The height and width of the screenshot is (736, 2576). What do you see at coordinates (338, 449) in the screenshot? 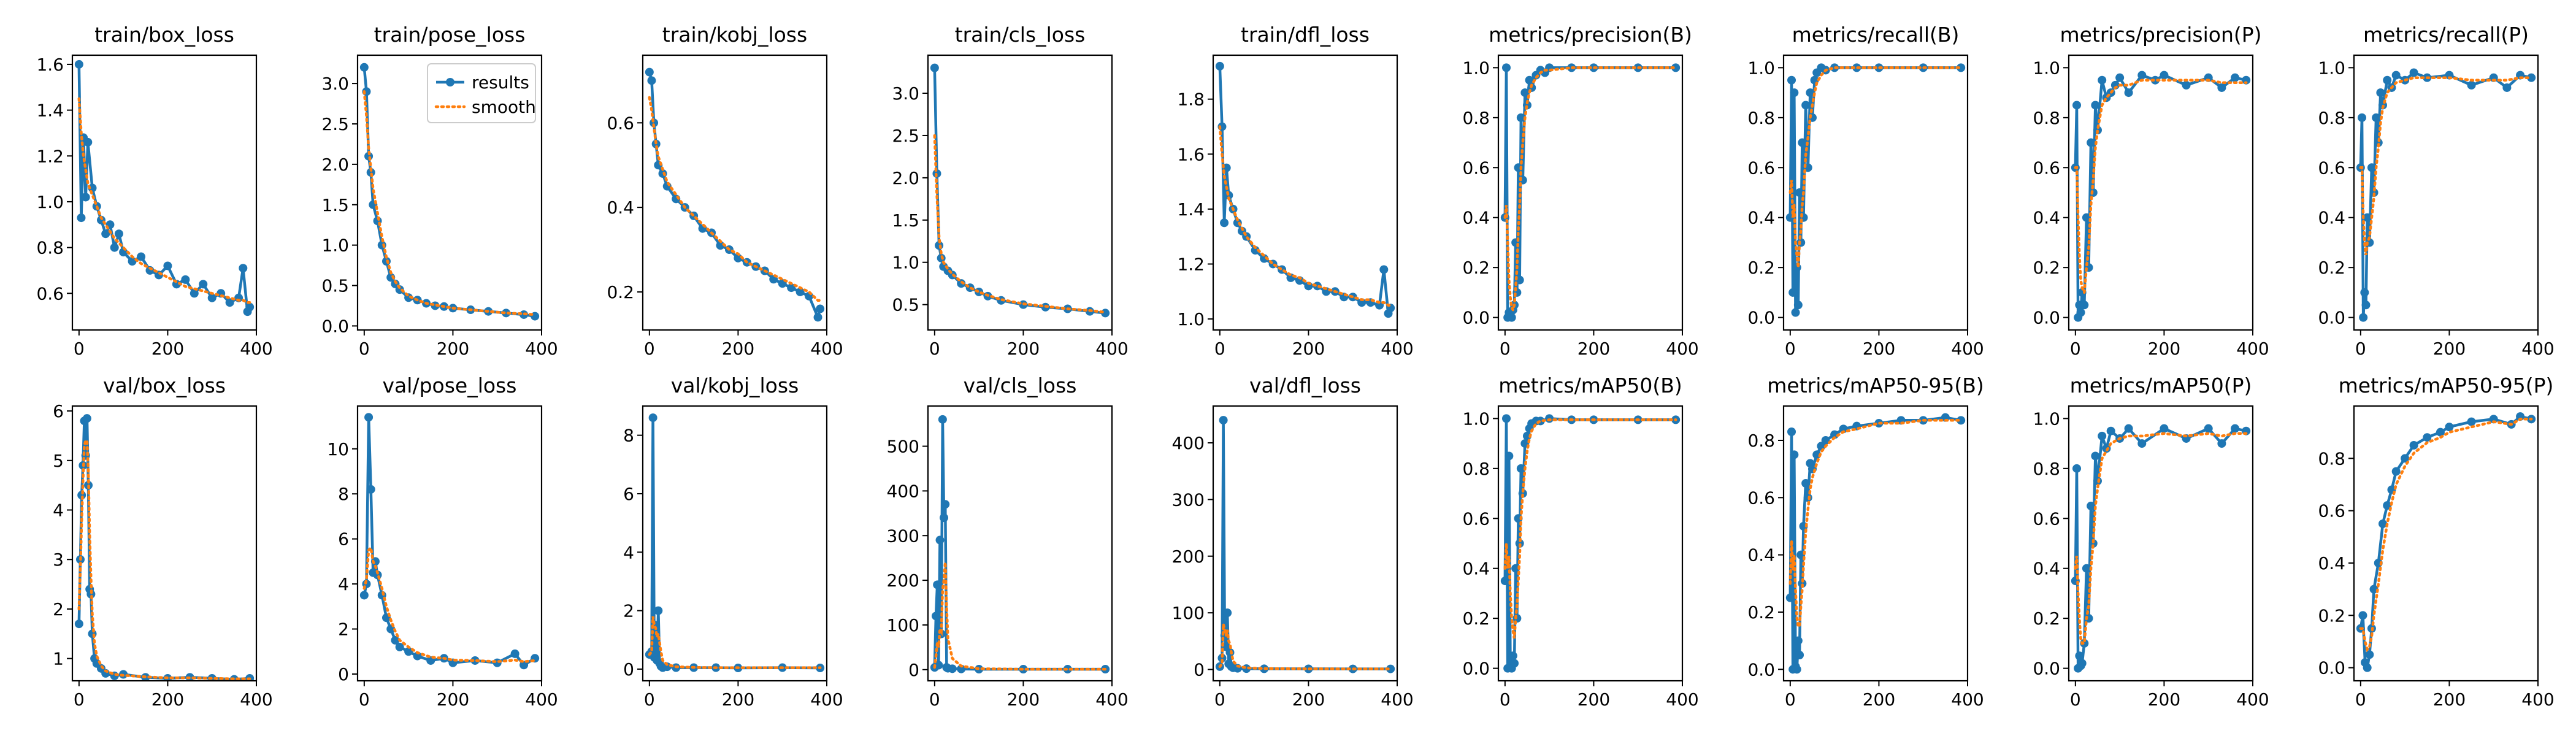
I see `y-tick-label: 10` at bounding box center [338, 449].